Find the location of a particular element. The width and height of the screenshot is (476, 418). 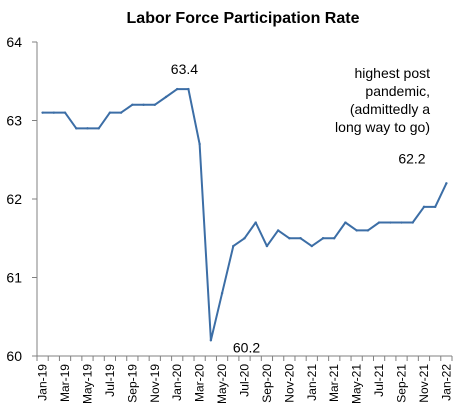

y-tick-label: 61 is located at coordinates (14, 278).